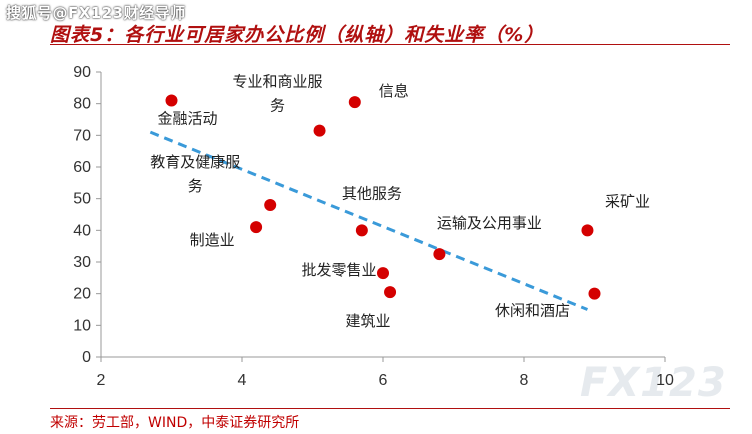 Image resolution: width=752 pixels, height=434 pixels. Describe the element at coordinates (394, 91) in the screenshot. I see `data-point-label: 信息` at that location.